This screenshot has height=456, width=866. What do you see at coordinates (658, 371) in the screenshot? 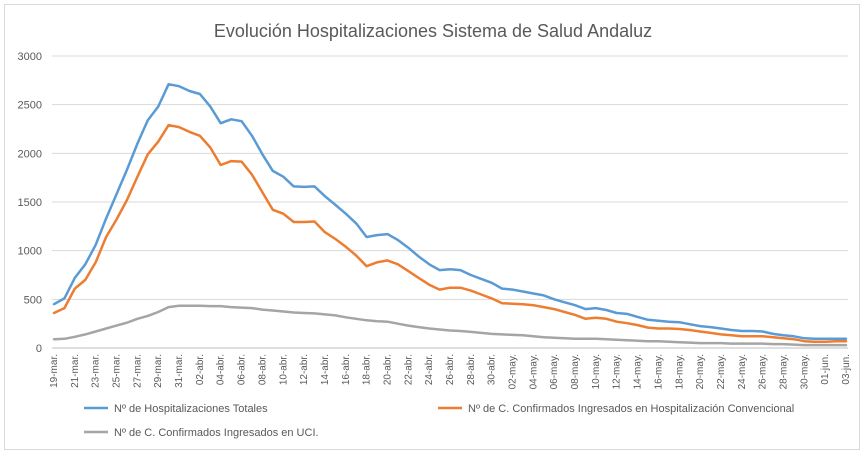
I see `x-tick-label: 16-may.` at bounding box center [658, 371].